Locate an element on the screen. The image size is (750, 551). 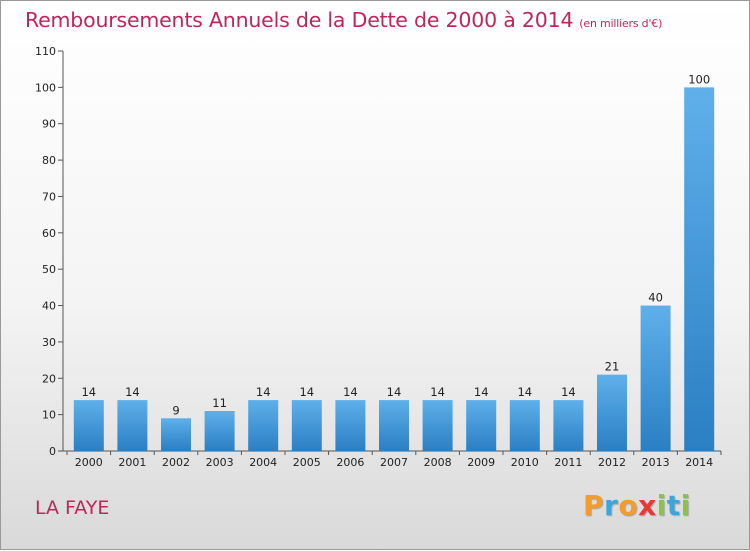
x-tick-label: 2004 is located at coordinates (263, 462).